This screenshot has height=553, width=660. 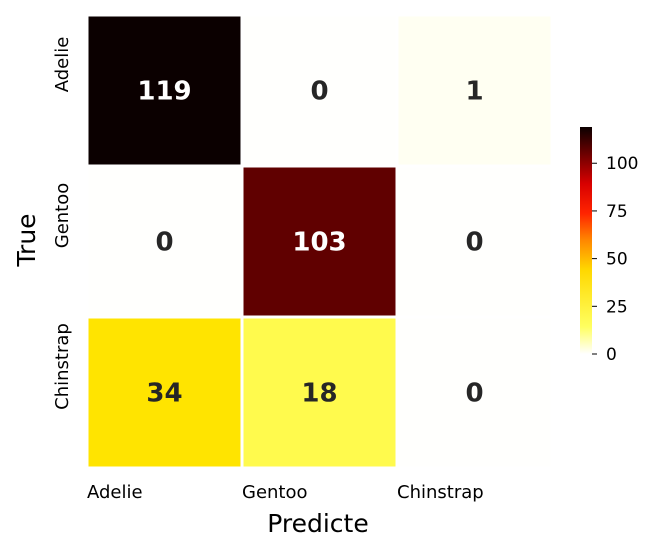 I want to click on y-tick-label: Adelie, so click(x=62, y=65).